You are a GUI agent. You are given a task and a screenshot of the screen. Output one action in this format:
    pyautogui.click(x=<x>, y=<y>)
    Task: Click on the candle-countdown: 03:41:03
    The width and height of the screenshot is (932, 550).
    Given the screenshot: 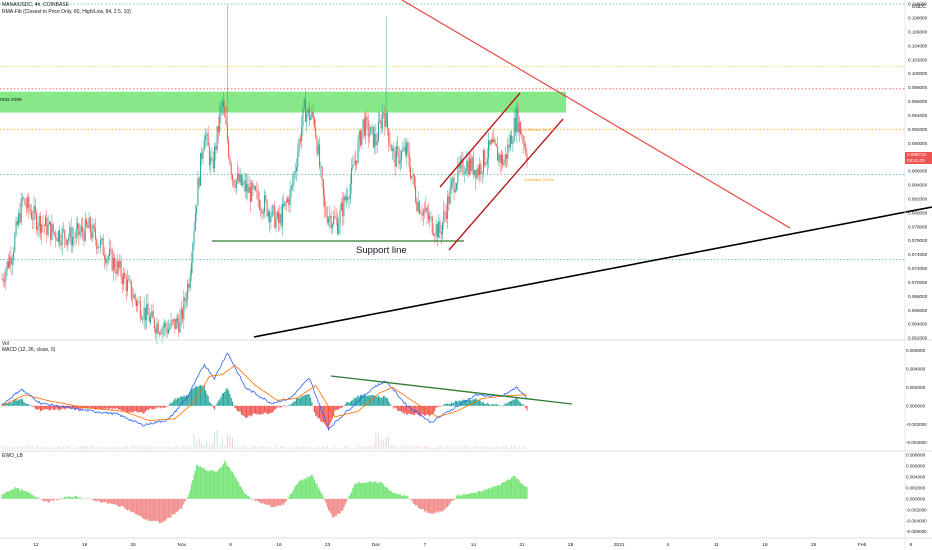 What is the action you would take?
    pyautogui.click(x=918, y=161)
    